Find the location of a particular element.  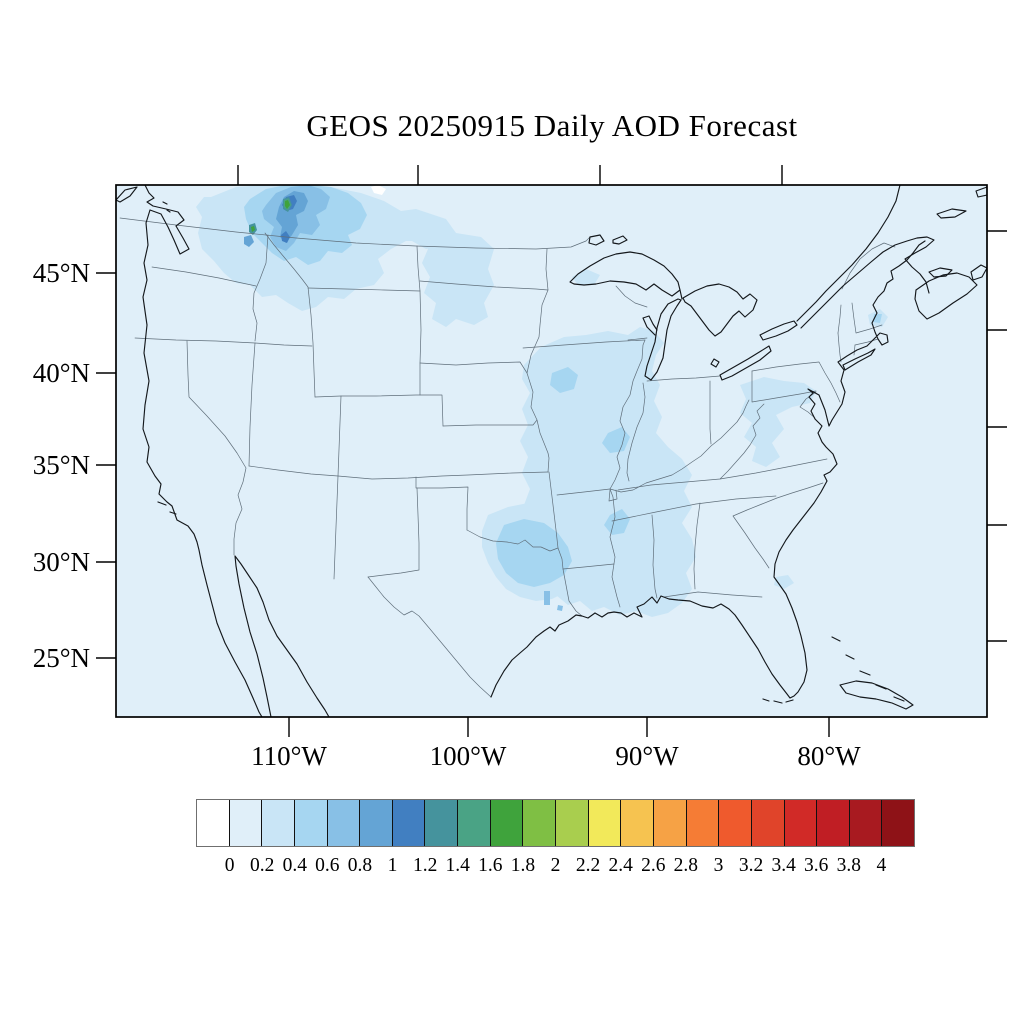

lon-label-100W: 100°W is located at coordinates (468, 756).